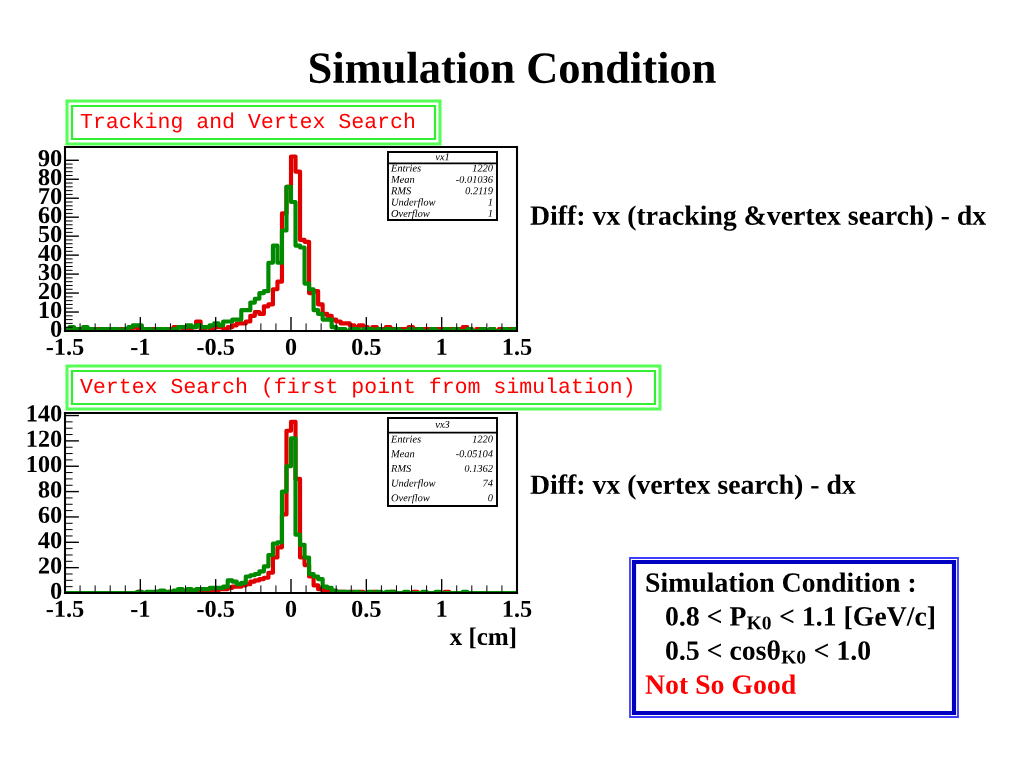  Describe the element at coordinates (50, 234) in the screenshot. I see `y-tick-label: 50` at that location.